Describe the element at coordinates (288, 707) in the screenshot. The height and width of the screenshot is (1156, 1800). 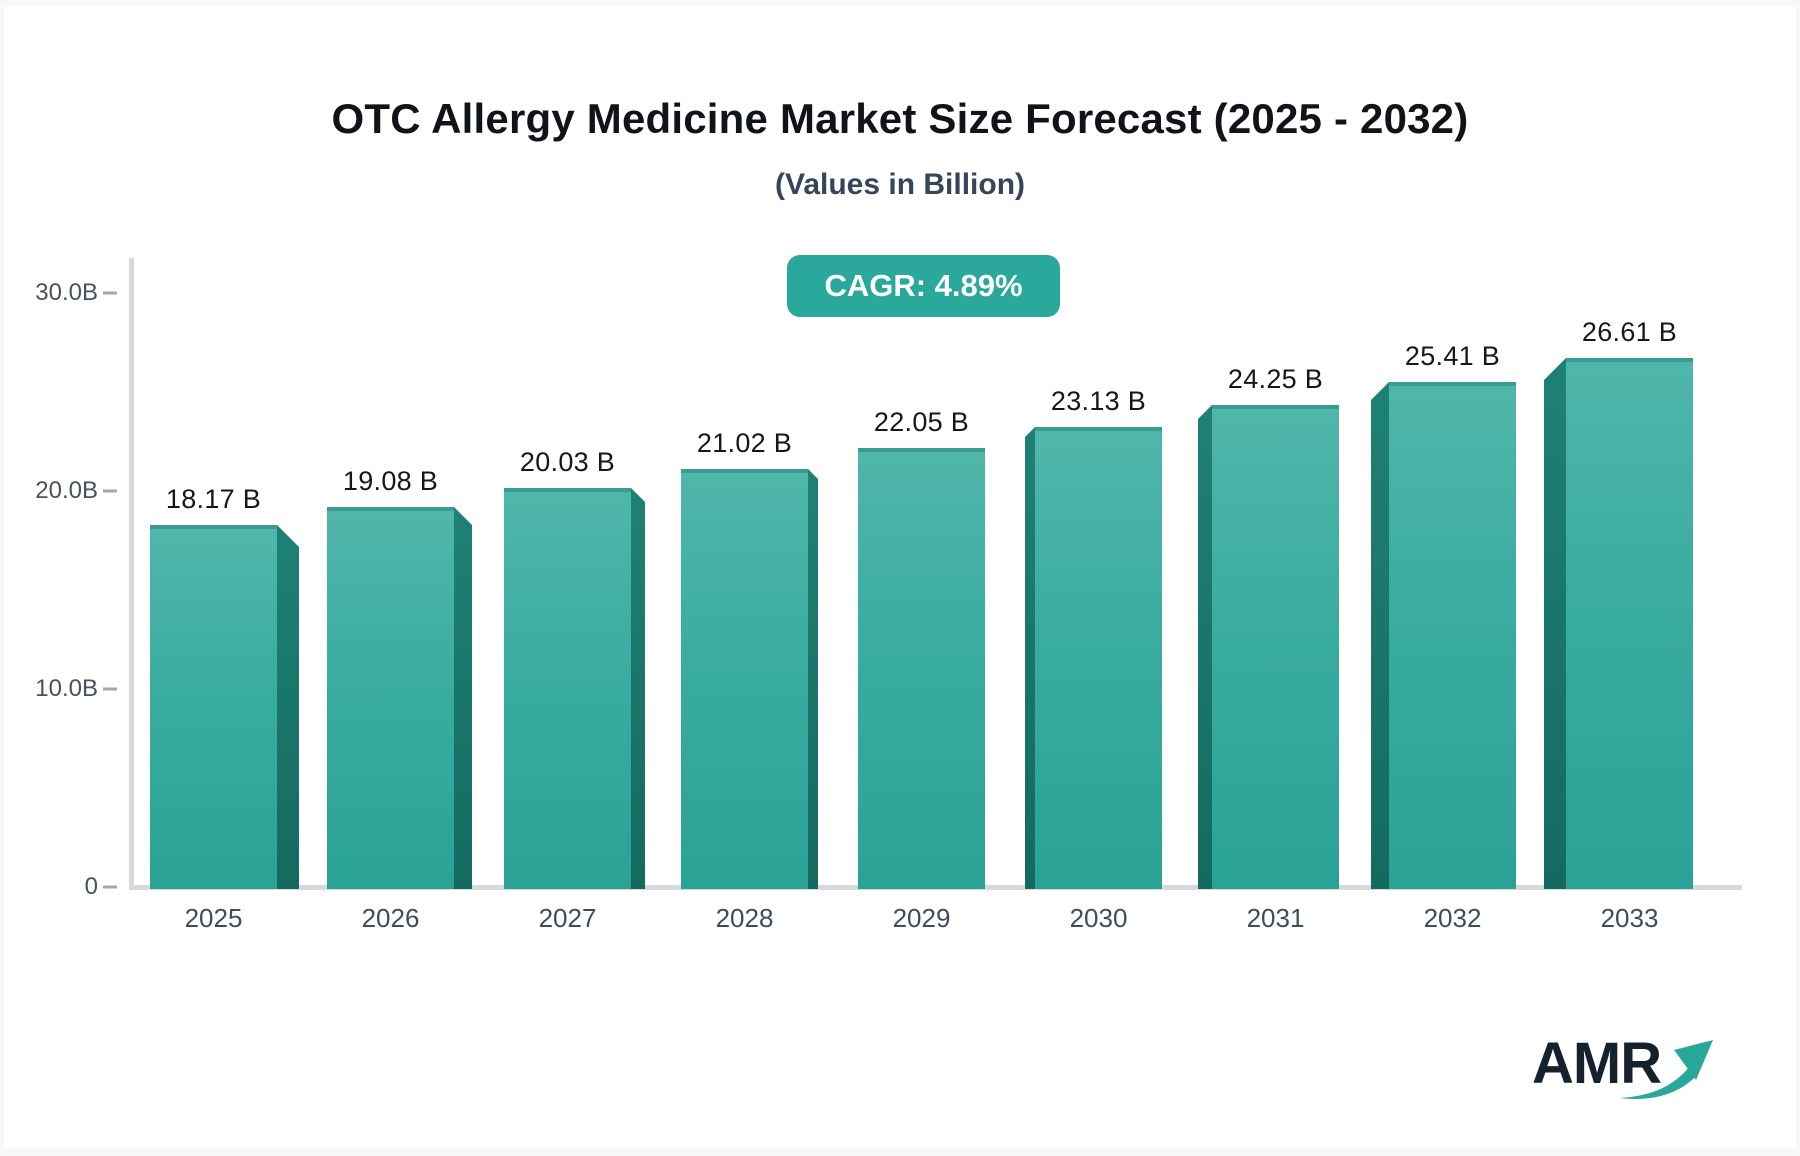
I see `bar-side-face-2025` at that location.